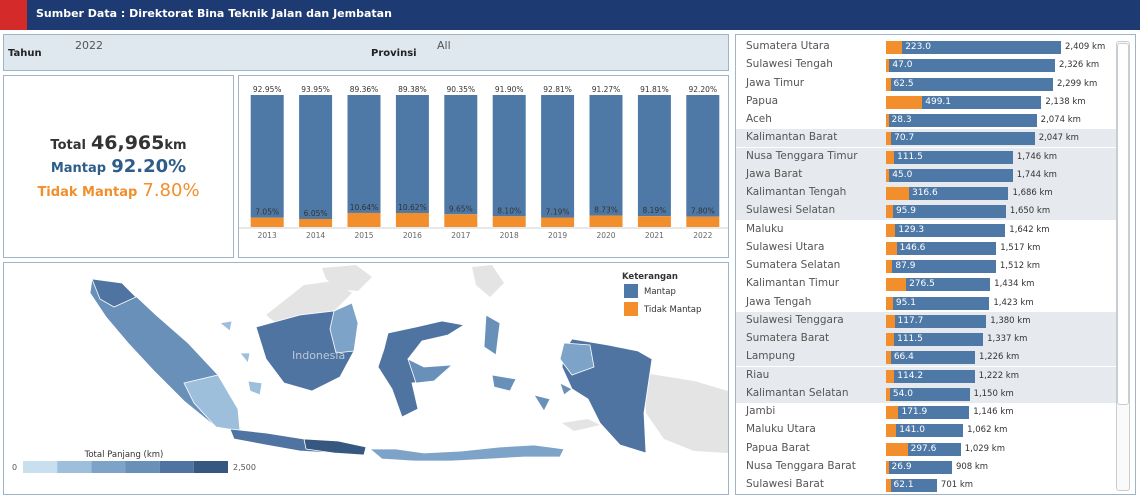 This screenshot has width=1140, height=500. I want to click on bar-tidak-mantap-2018, so click(509, 221).